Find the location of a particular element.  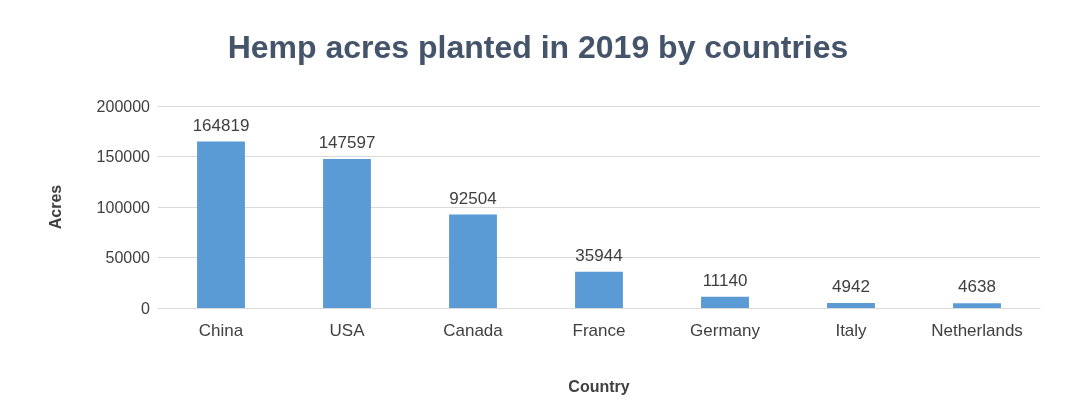

x-tick-label: Italy is located at coordinates (851, 330).